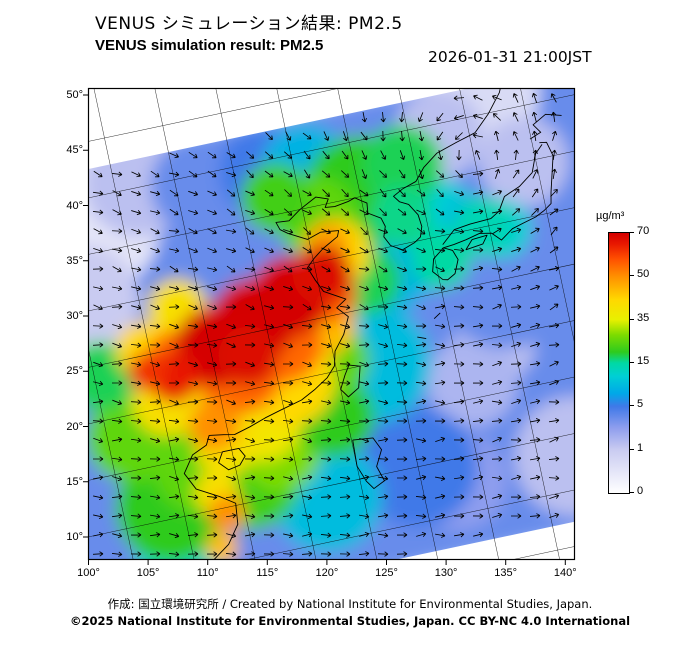 The width and height of the screenshot is (700, 649). Describe the element at coordinates (148, 573) in the screenshot. I see `lon-tick-label: 105°` at that location.